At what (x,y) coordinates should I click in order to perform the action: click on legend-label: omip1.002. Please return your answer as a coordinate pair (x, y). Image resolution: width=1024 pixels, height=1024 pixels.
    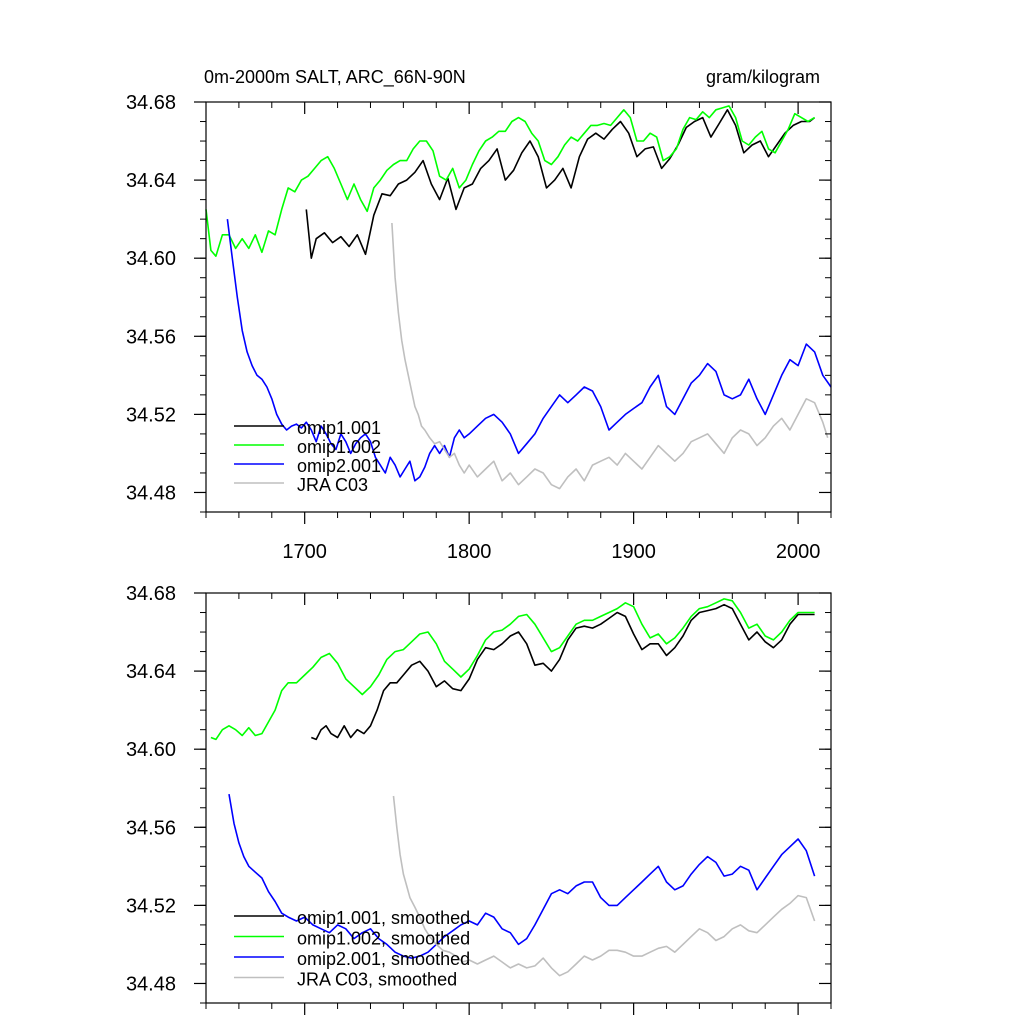
    Looking at the image, I should click on (339, 447).